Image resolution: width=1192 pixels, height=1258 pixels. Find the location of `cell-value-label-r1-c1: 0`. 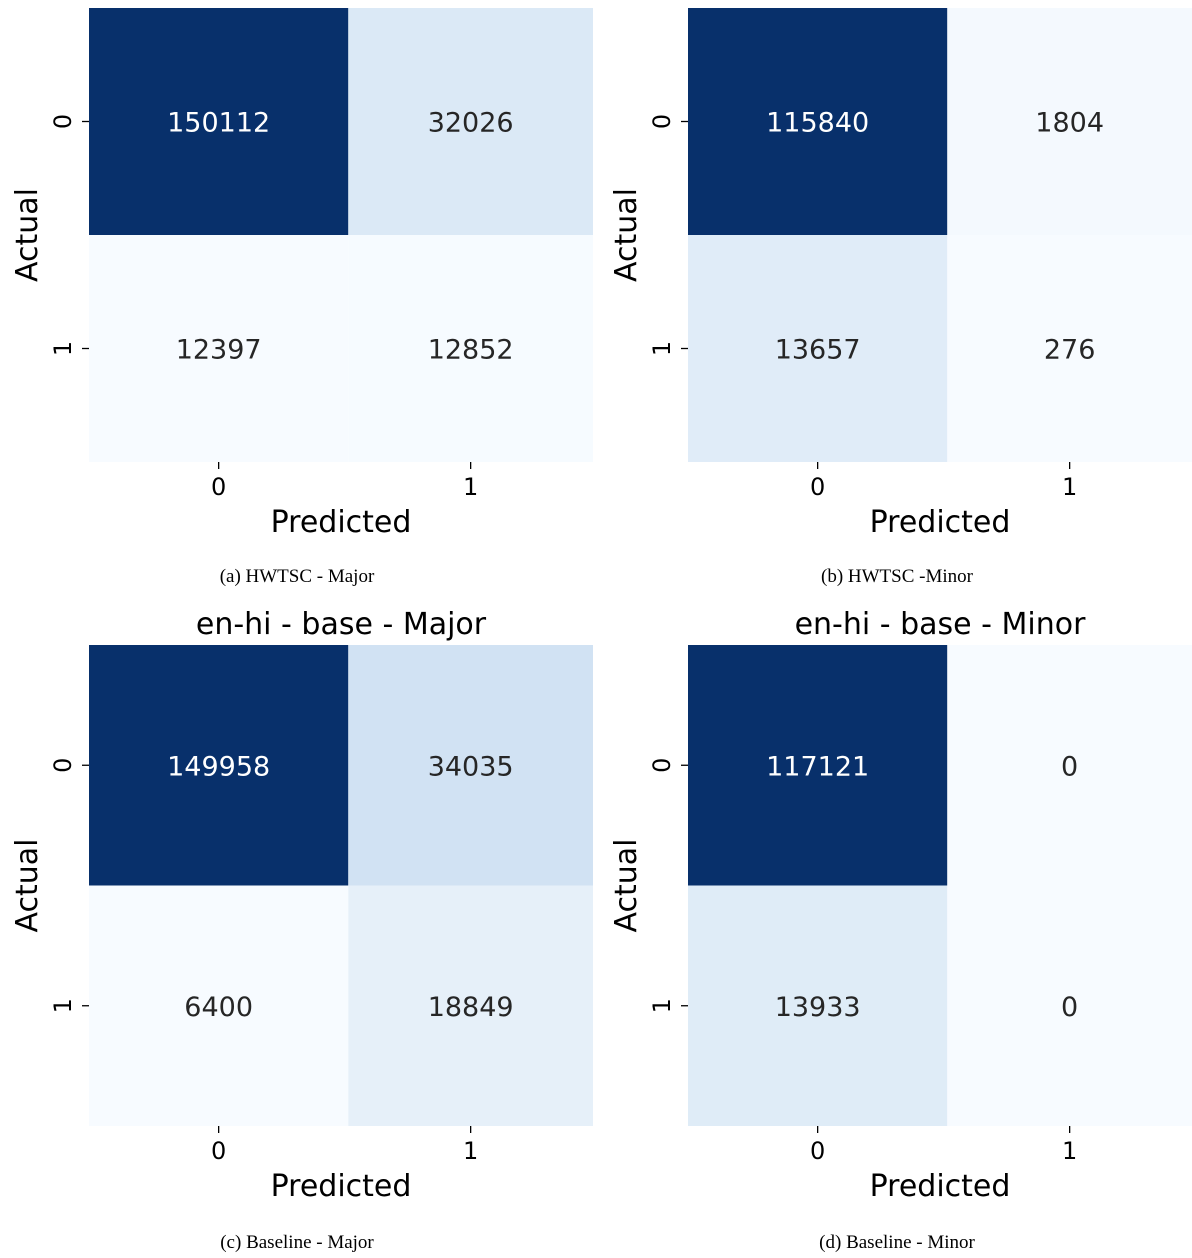

cell-value-label-r1-c1: 0 is located at coordinates (1069, 1007).